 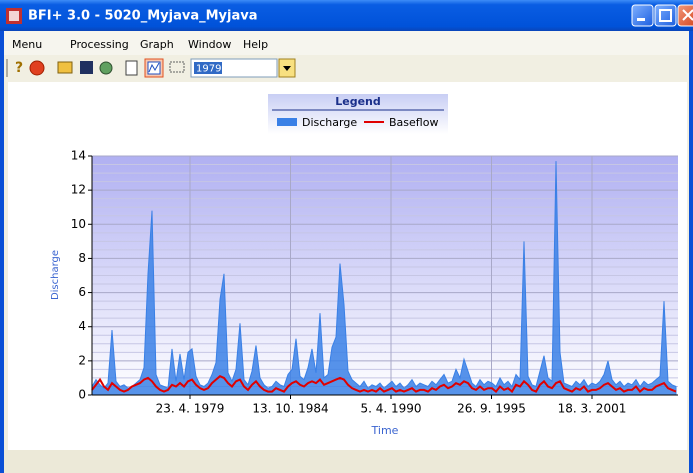 I want to click on menu-item: Processing, so click(x=99, y=44).